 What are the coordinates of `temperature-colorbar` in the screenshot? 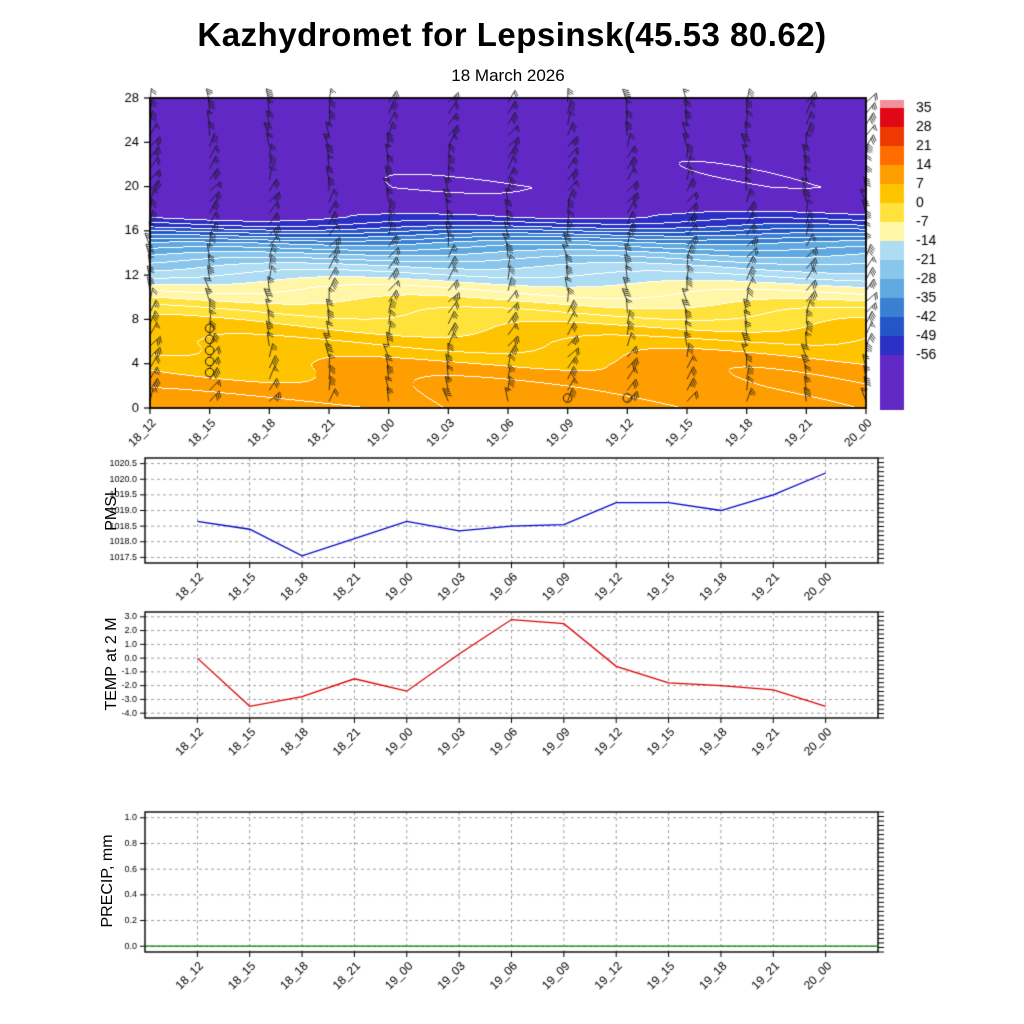 It's located at (948, 258).